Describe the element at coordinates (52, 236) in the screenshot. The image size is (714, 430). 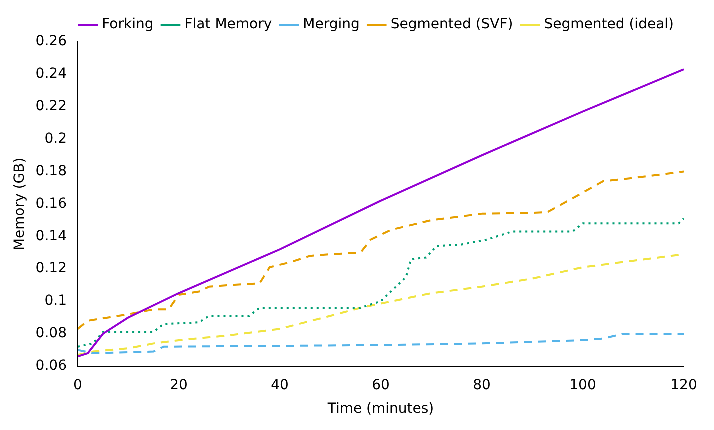
I see `y-tick-label: 0.14` at that location.